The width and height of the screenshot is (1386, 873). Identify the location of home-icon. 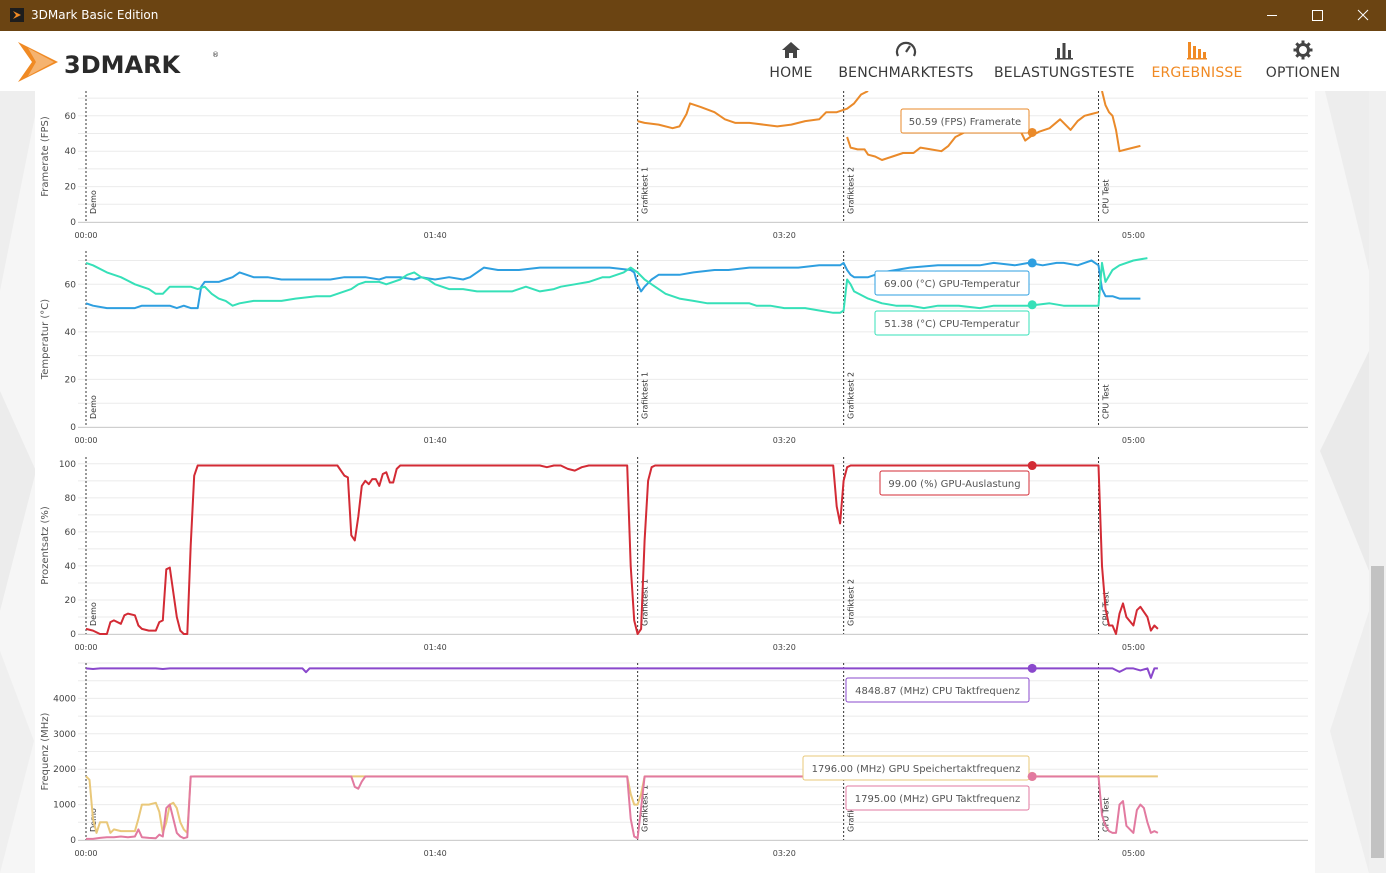
(791, 50).